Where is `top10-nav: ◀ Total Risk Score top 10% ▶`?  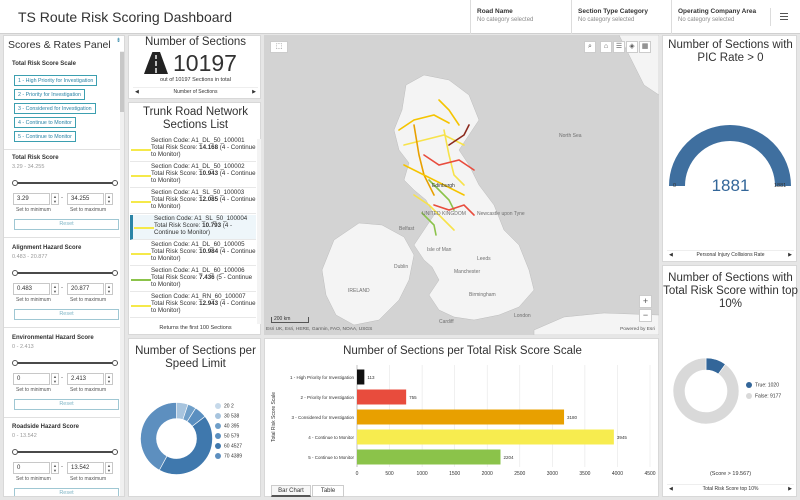 top10-nav: ◀ Total Risk Score top 10% ▶ is located at coordinates (730, 489).